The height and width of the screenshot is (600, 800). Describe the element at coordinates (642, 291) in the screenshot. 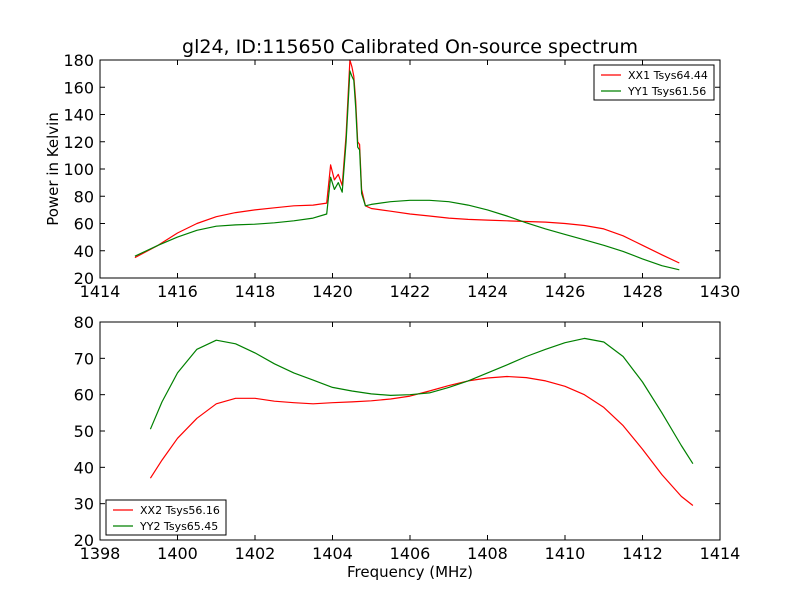

I see `x-tick-label: 1428` at that location.